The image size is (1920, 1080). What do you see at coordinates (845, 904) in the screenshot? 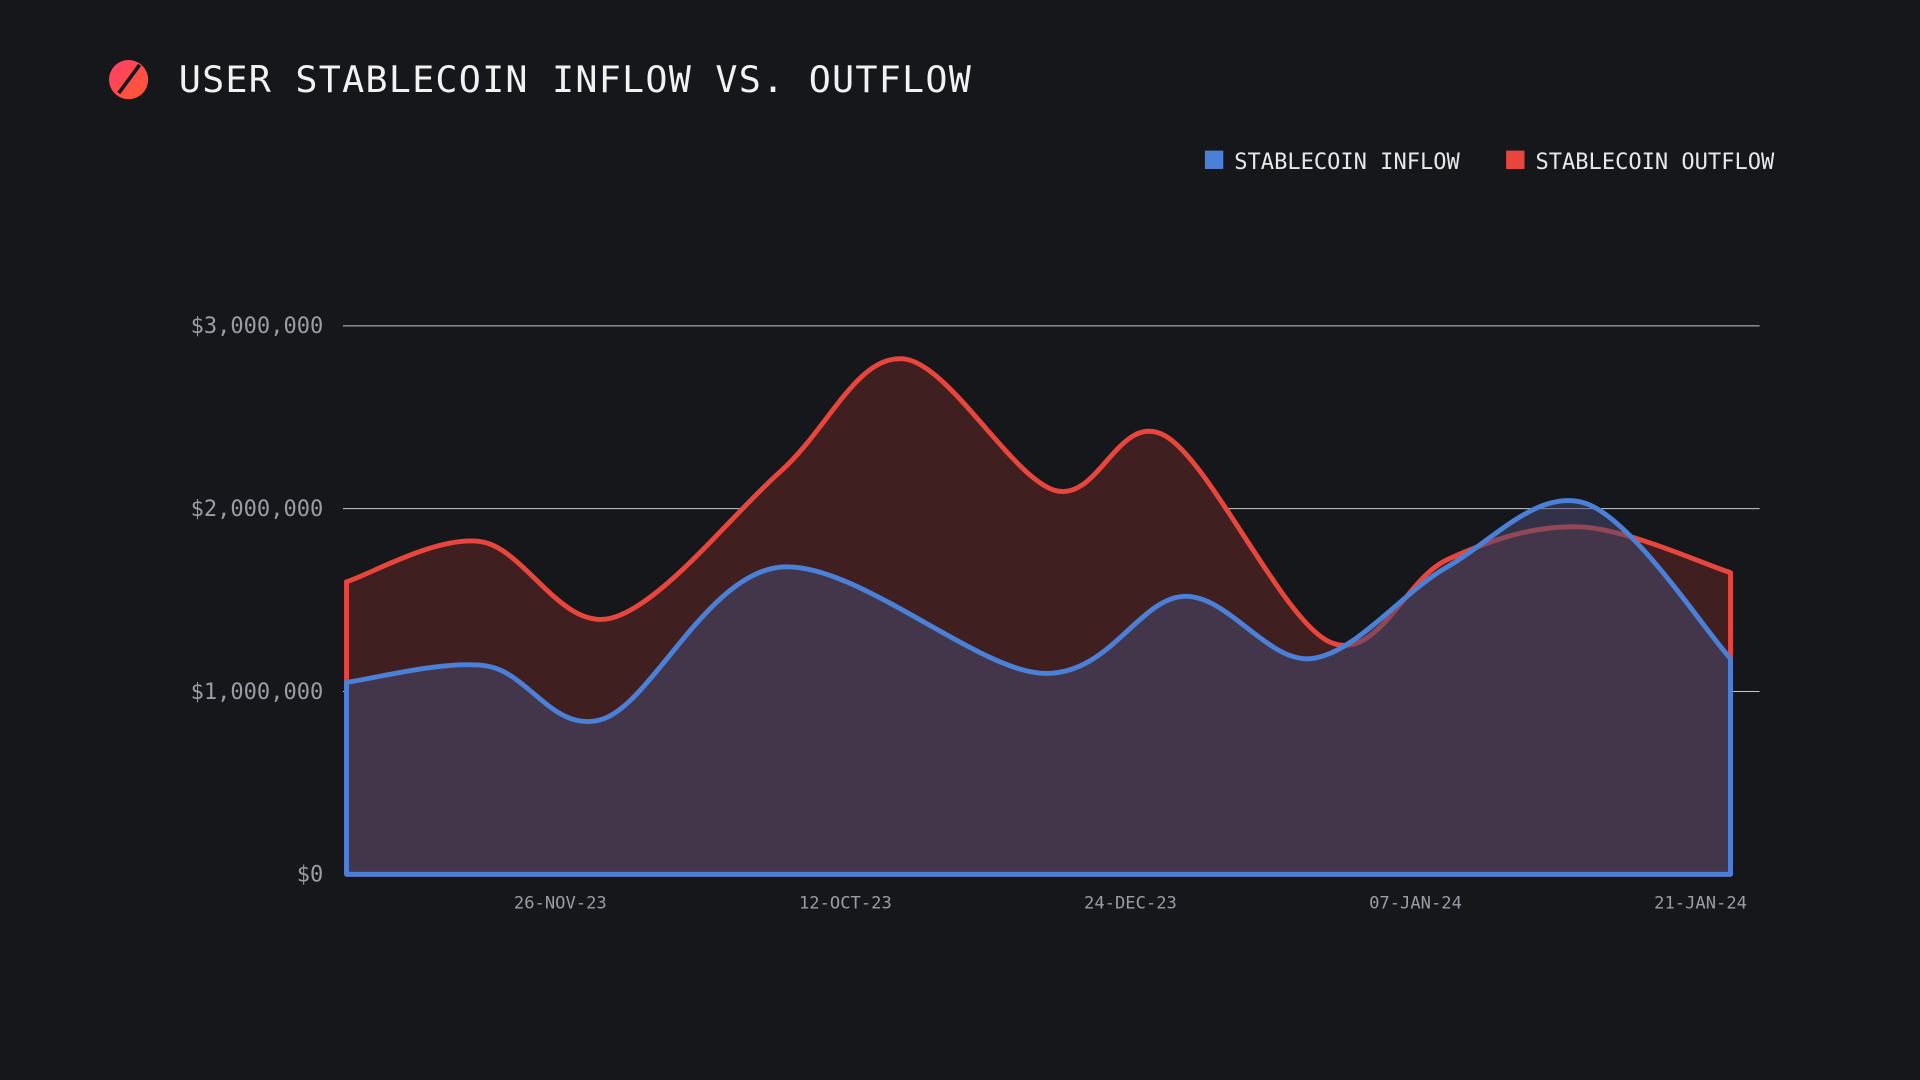
I see `x-tick-label: 12-OCT-23` at bounding box center [845, 904].